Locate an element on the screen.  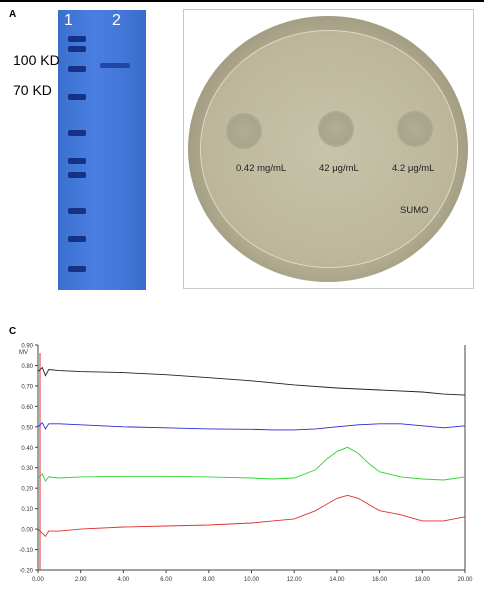
y-tick-label: 0.90 is located at coordinates (27, 347).